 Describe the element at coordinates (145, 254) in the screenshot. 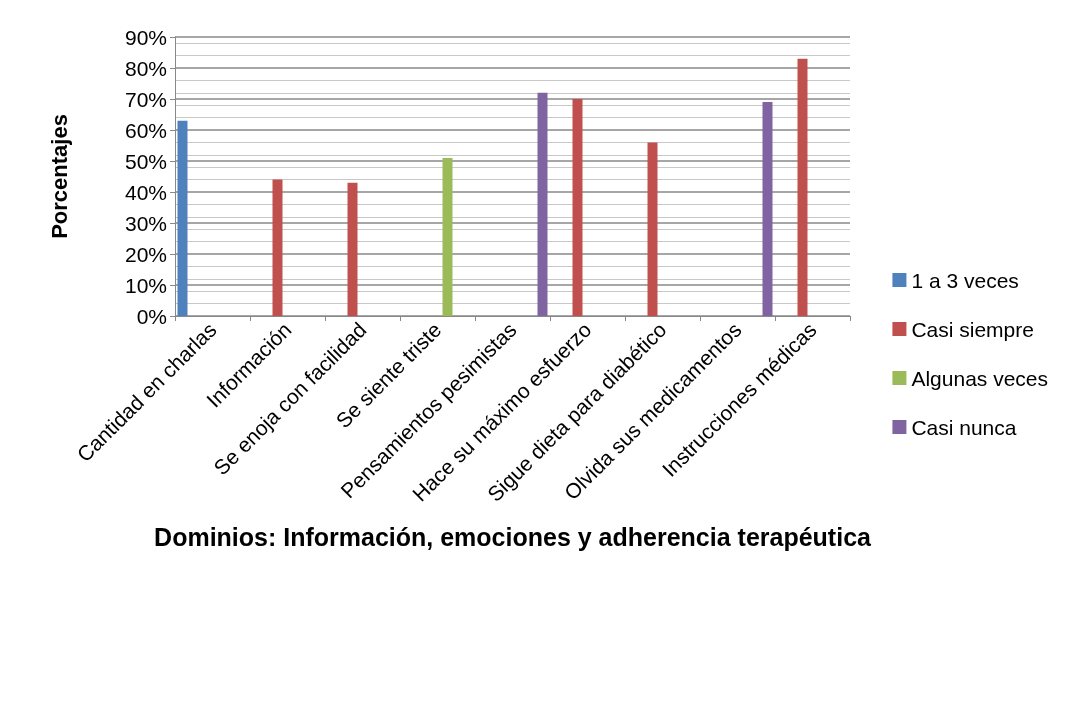

I see `y-tick-label: 20%` at that location.